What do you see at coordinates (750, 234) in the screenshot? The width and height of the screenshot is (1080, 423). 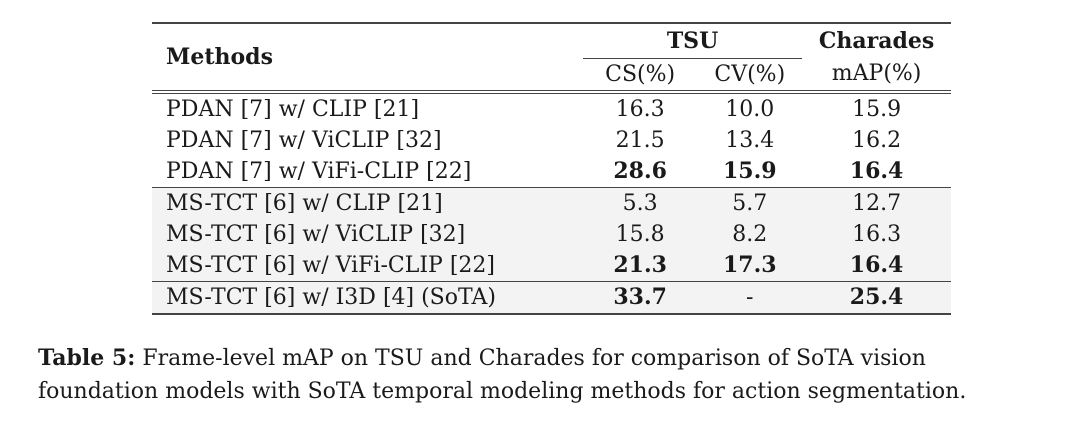 I see `cv-cell: 8.2` at bounding box center [750, 234].